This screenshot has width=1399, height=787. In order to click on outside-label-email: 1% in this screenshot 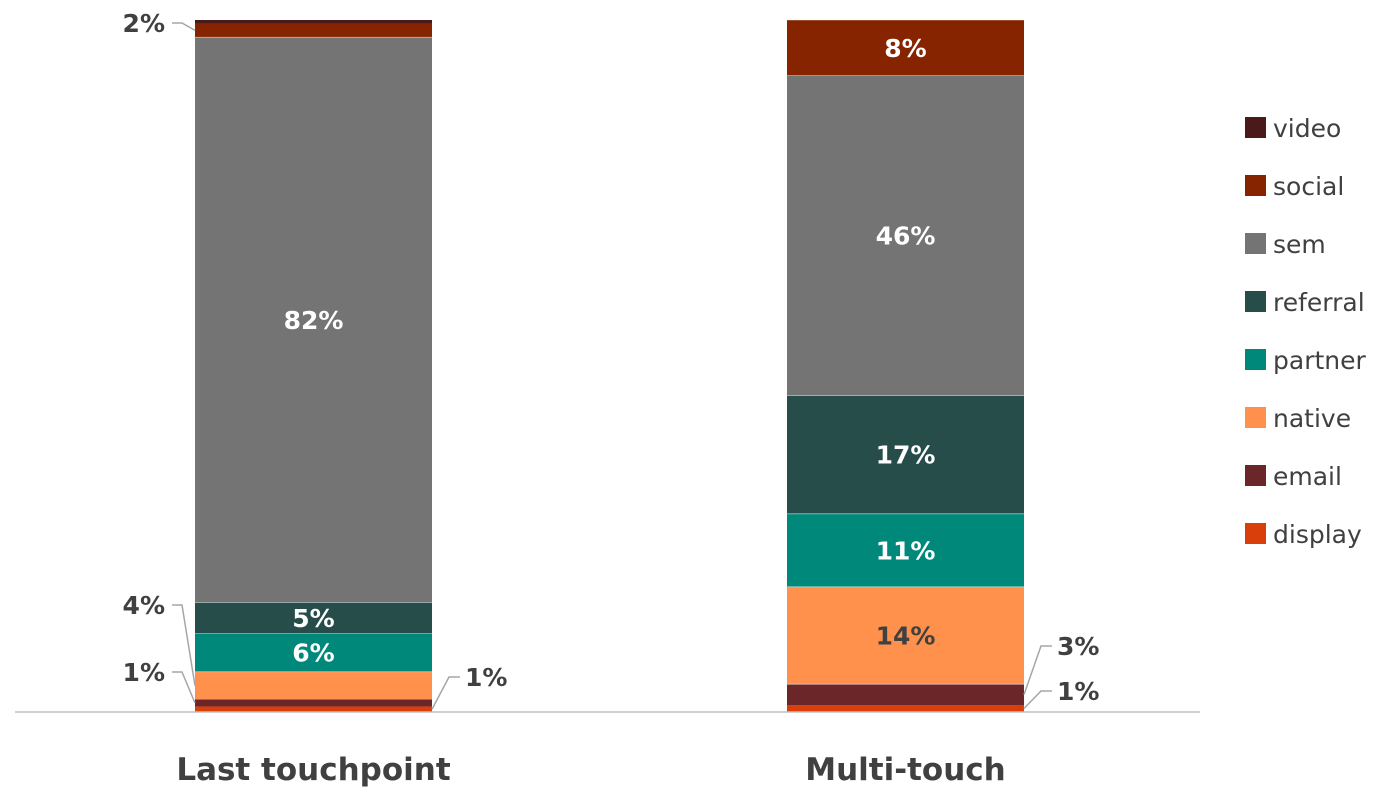, I will do `click(144, 672)`.